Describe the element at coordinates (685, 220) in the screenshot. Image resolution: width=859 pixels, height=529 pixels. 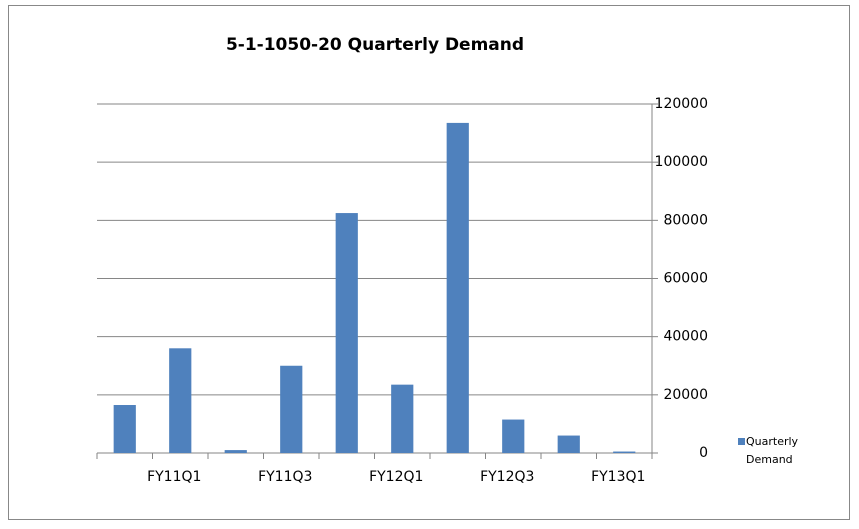
I see `y-tick-label: 80000` at that location.